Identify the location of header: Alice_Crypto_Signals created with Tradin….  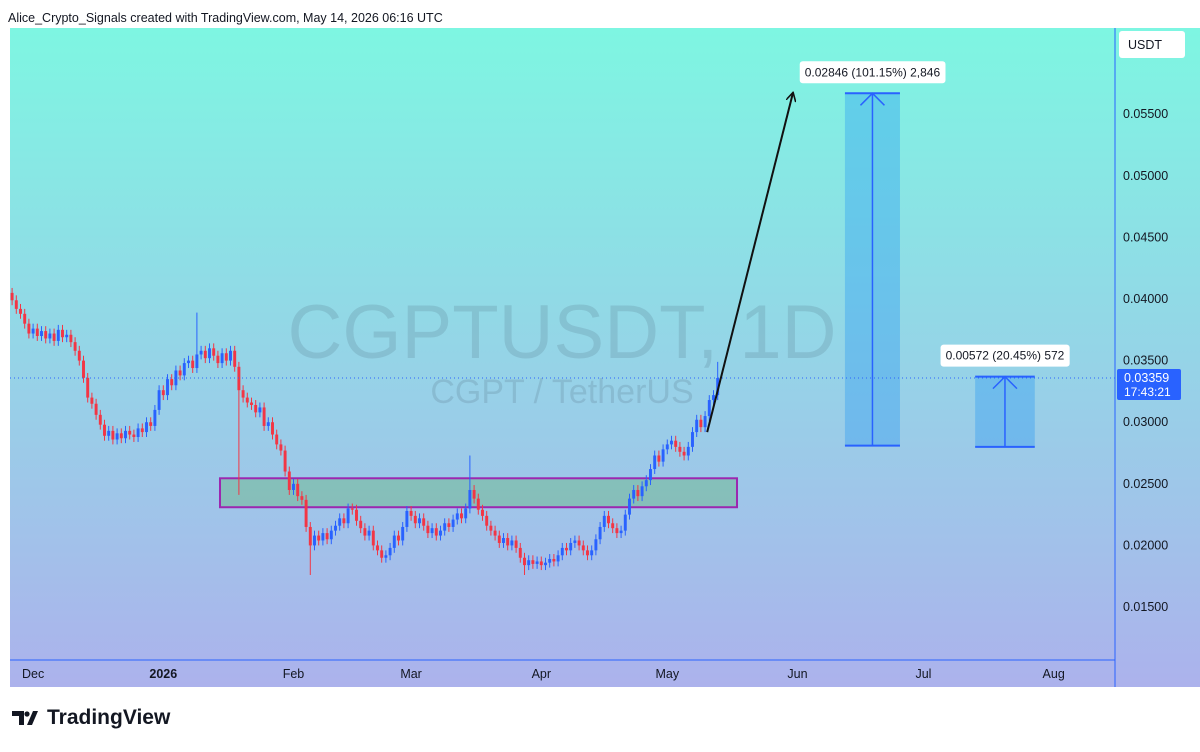
(225, 18).